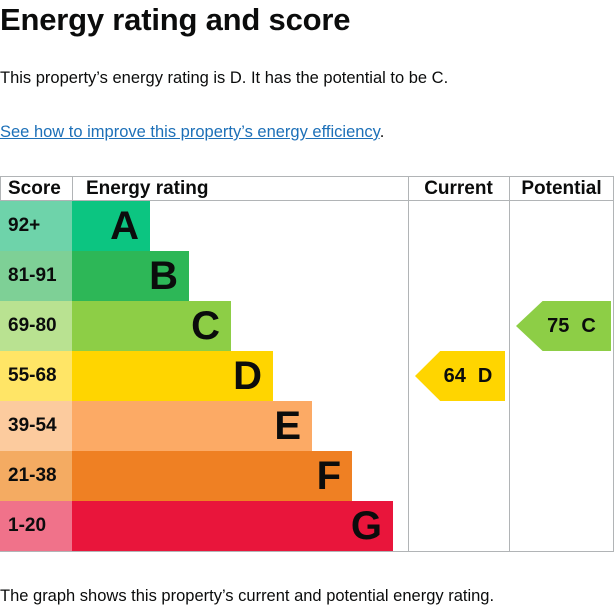 The image size is (615, 610). I want to click on score-range: 55-68, so click(36, 376).